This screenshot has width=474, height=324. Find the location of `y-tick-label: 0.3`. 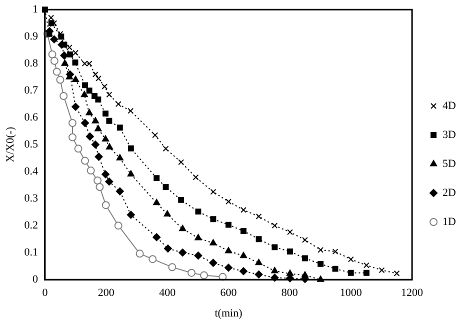

y-tick-label: 0.3 is located at coordinates (31, 198).